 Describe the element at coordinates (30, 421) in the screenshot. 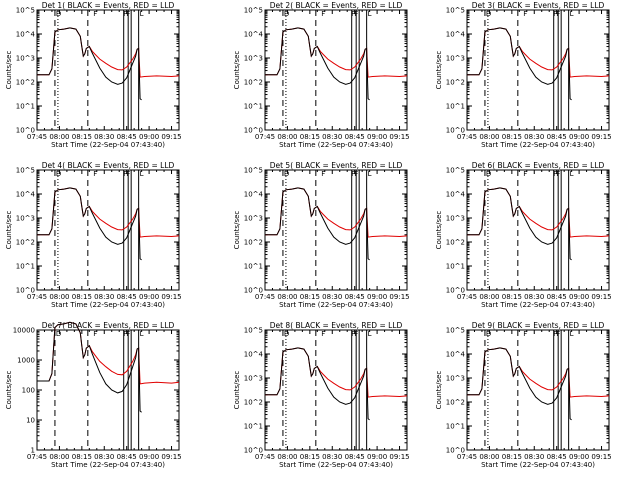

I see `y-tick-label: 10` at that location.